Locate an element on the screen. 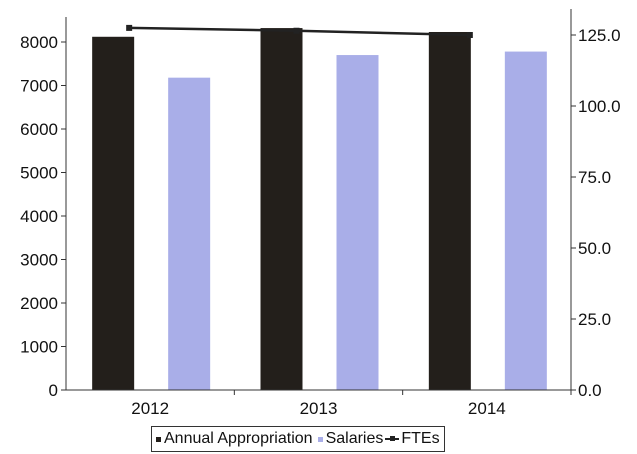 This screenshot has width=637, height=454. bar-salaries-2012 is located at coordinates (189, 234).